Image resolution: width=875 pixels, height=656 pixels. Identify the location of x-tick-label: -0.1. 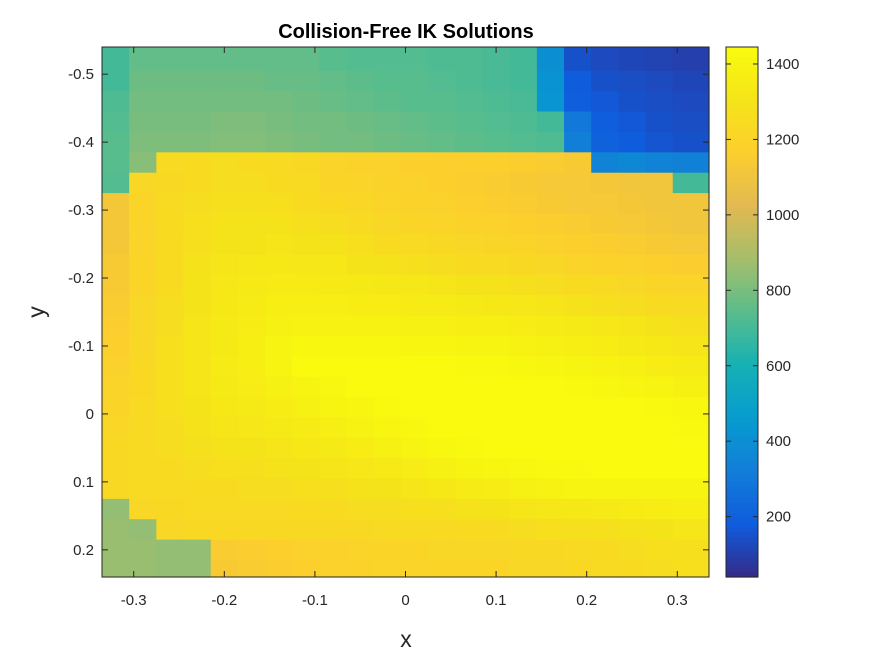
(315, 600).